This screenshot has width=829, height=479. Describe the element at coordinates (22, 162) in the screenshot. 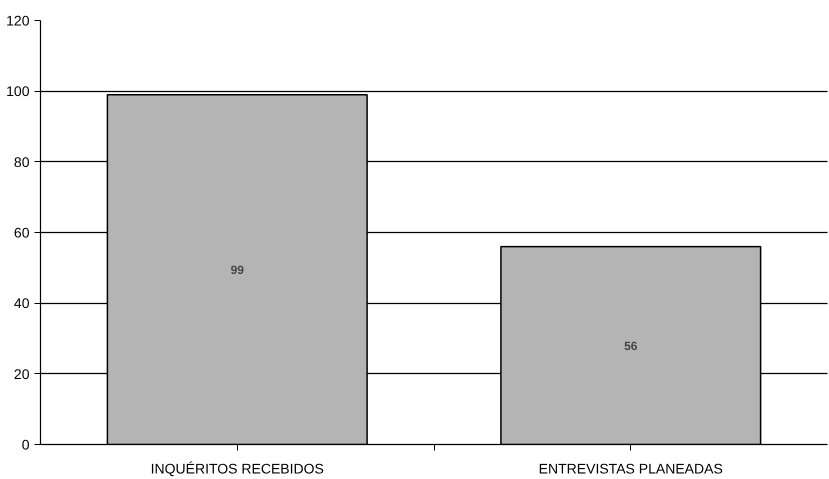

I see `y-tick-label: 80` at that location.